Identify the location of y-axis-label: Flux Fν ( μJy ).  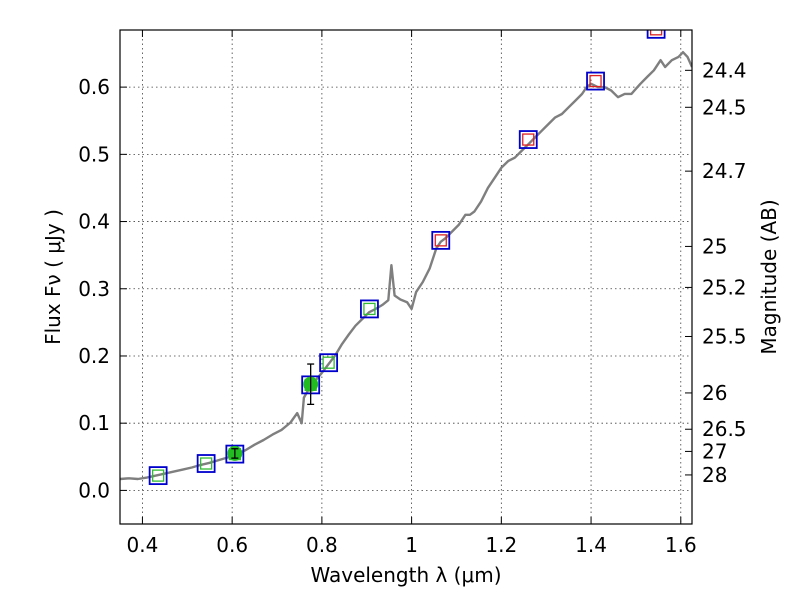
(53, 277).